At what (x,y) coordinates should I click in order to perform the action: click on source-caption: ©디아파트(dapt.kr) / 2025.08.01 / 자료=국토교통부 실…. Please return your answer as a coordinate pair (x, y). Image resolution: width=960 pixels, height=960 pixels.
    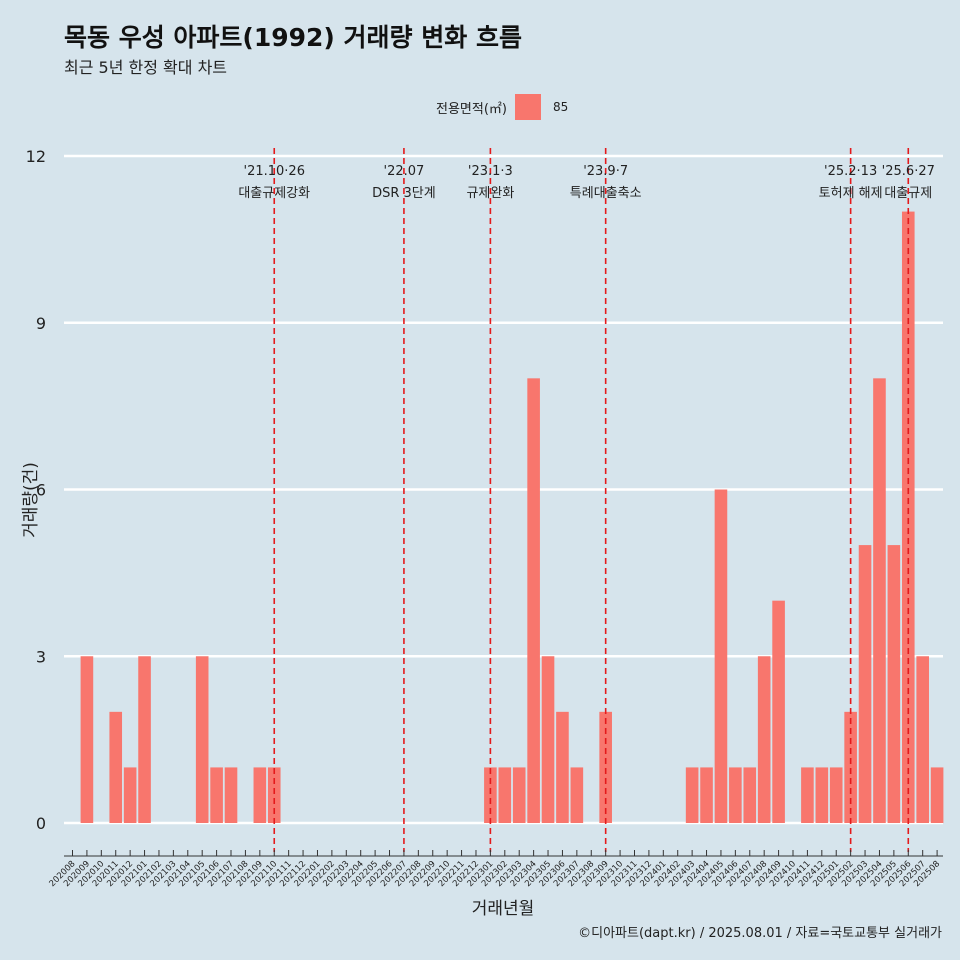
    Looking at the image, I should click on (760, 933).